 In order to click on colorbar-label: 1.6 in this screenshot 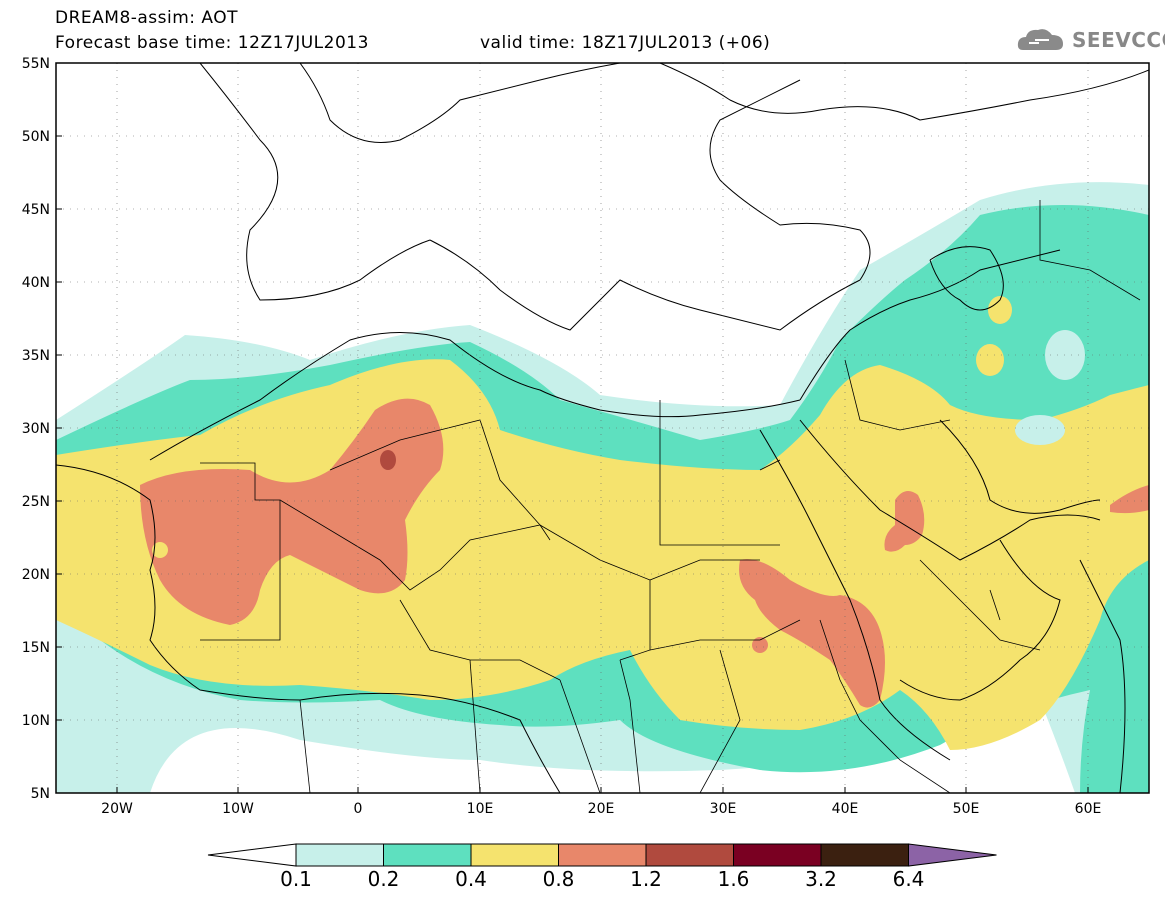, I will do `click(734, 879)`.